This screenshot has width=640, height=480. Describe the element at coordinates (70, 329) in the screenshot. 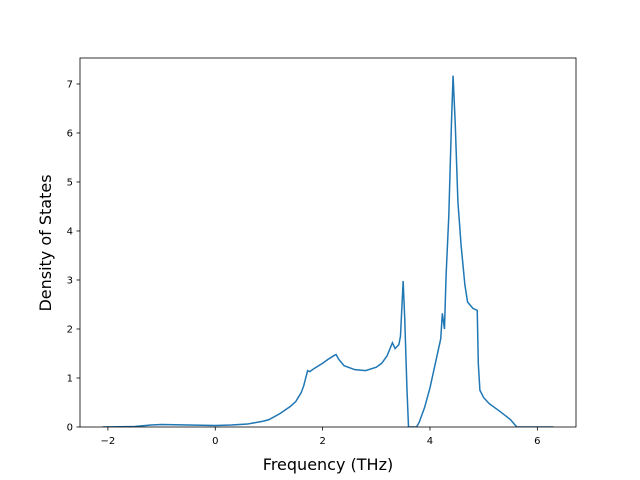

I see `y-tick-label: 2` at that location.